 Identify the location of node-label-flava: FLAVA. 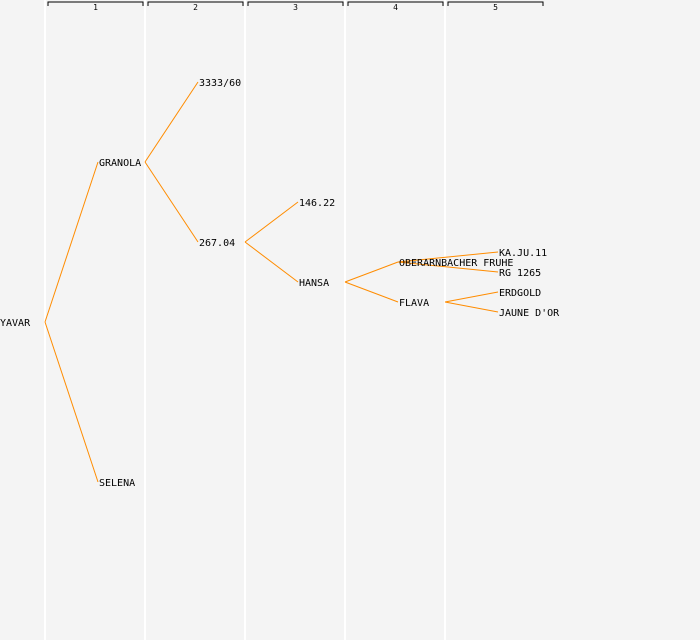
(414, 303).